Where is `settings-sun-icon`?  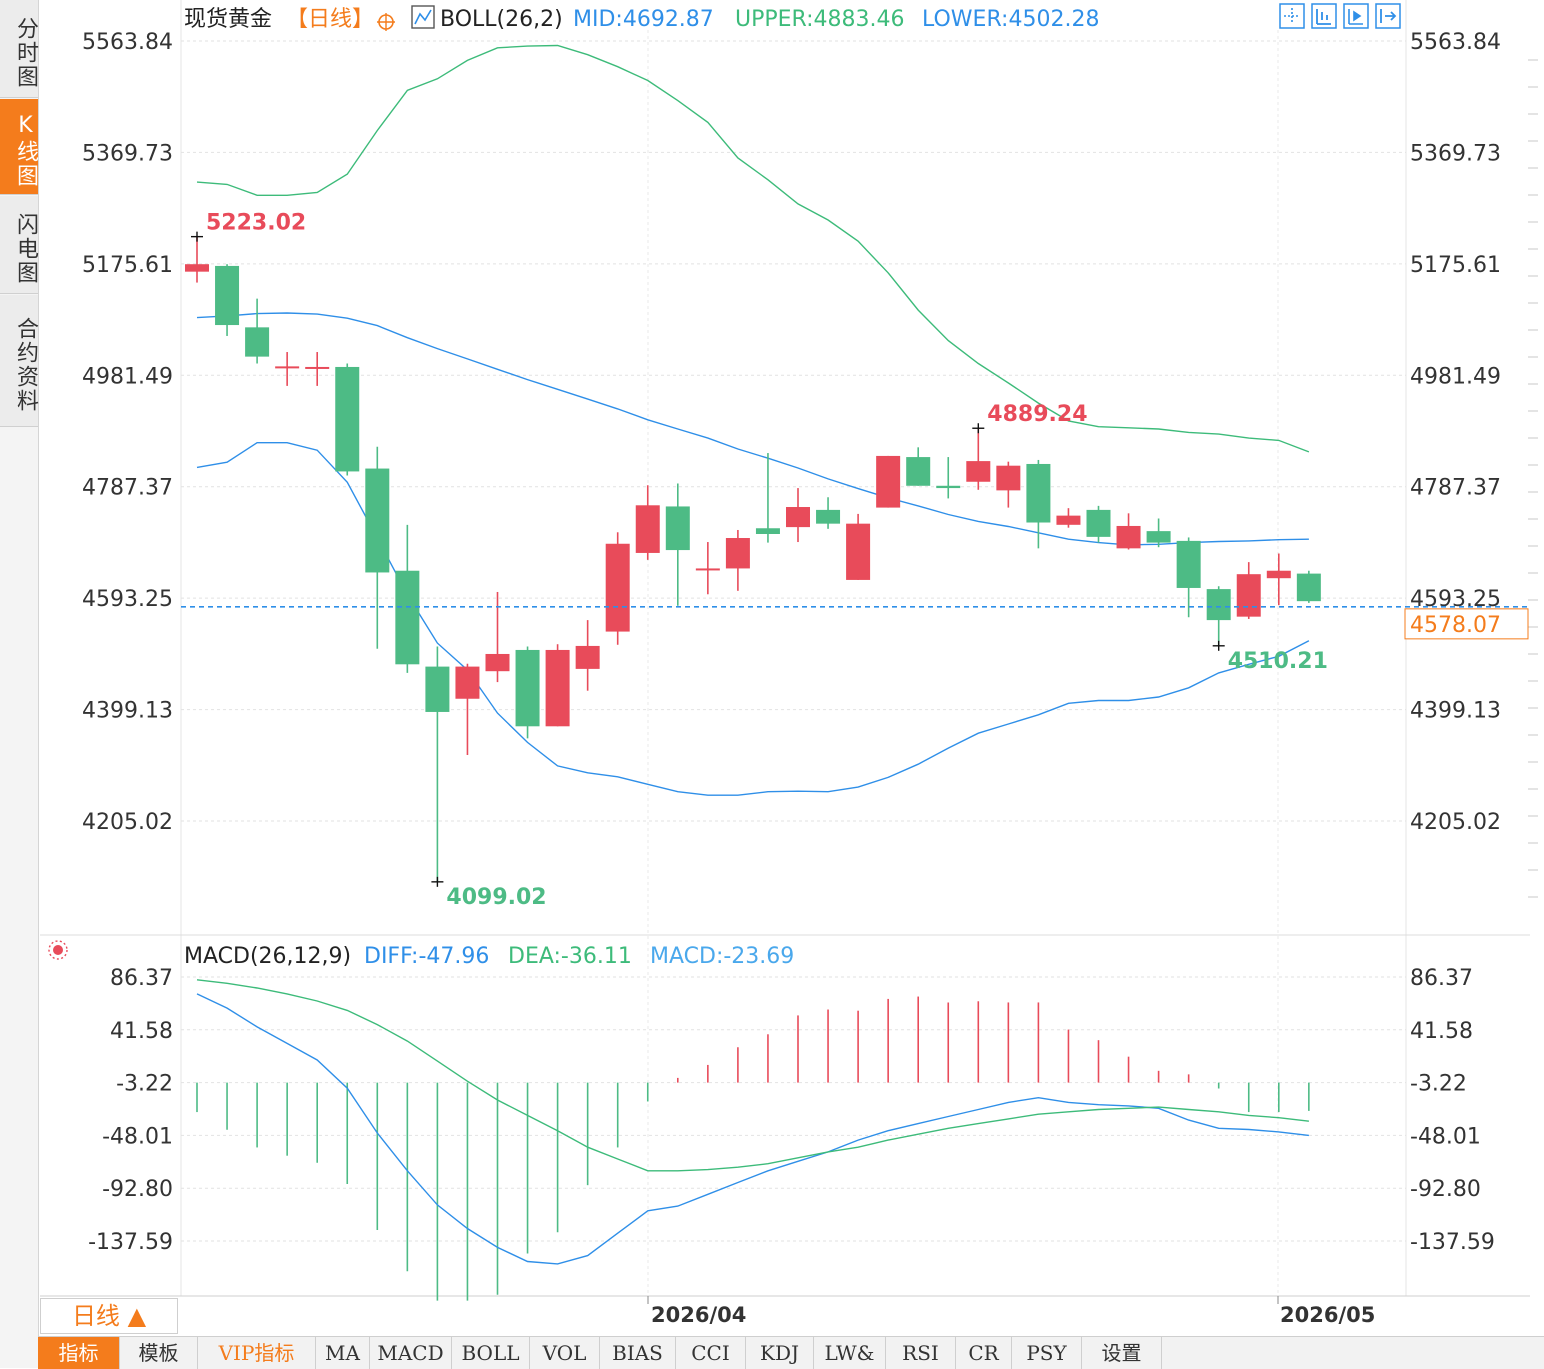 settings-sun-icon is located at coordinates (58, 950).